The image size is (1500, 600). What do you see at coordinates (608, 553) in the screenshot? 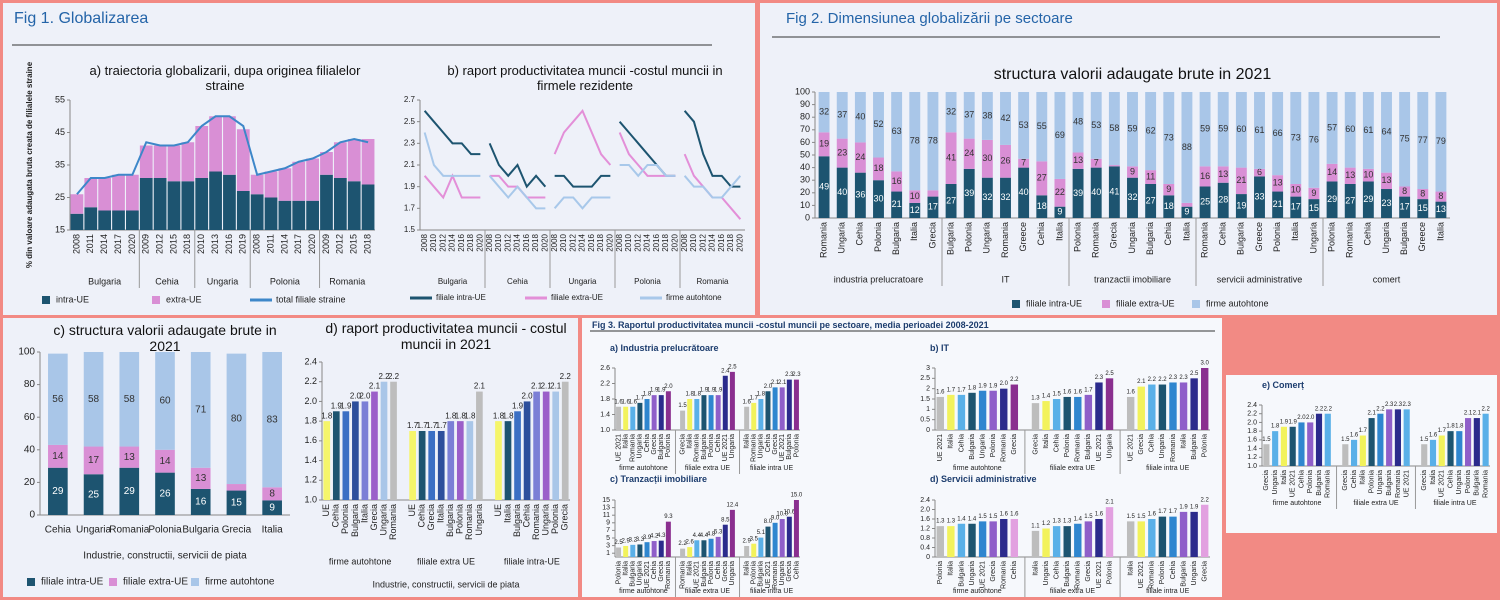
I see `y-tick-label: 1` at bounding box center [608, 553].